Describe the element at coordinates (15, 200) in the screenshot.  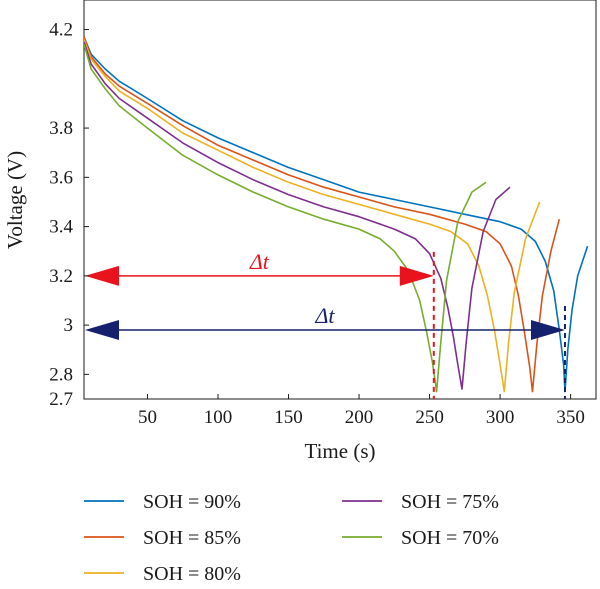
I see `y-axis-title: Voltage (V)` at that location.